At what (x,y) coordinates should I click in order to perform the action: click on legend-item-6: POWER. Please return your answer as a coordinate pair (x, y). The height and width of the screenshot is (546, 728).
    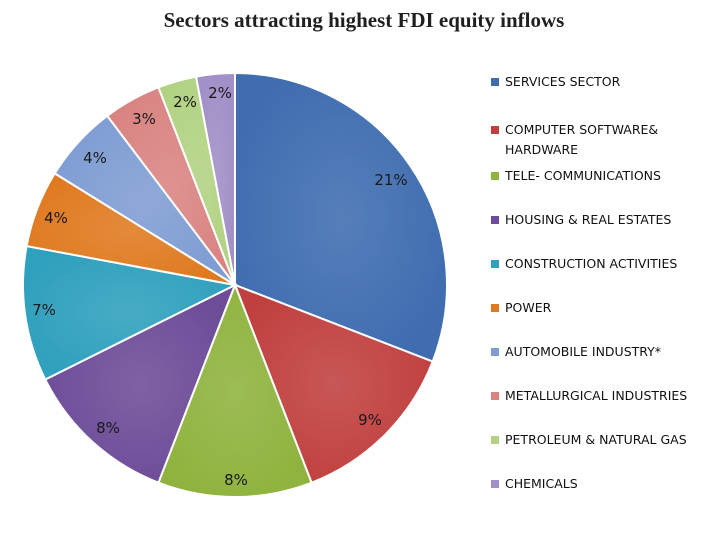
    Looking at the image, I should click on (606, 308).